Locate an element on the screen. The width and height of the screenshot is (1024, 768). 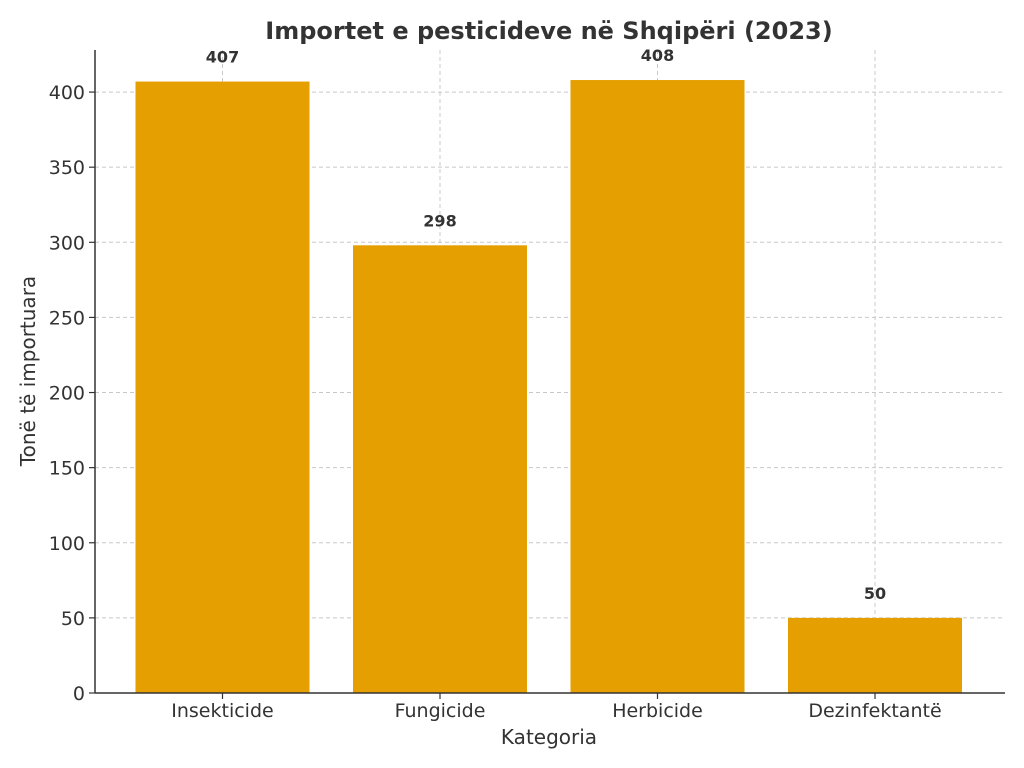
y-tick-label: 250 is located at coordinates (67, 318).